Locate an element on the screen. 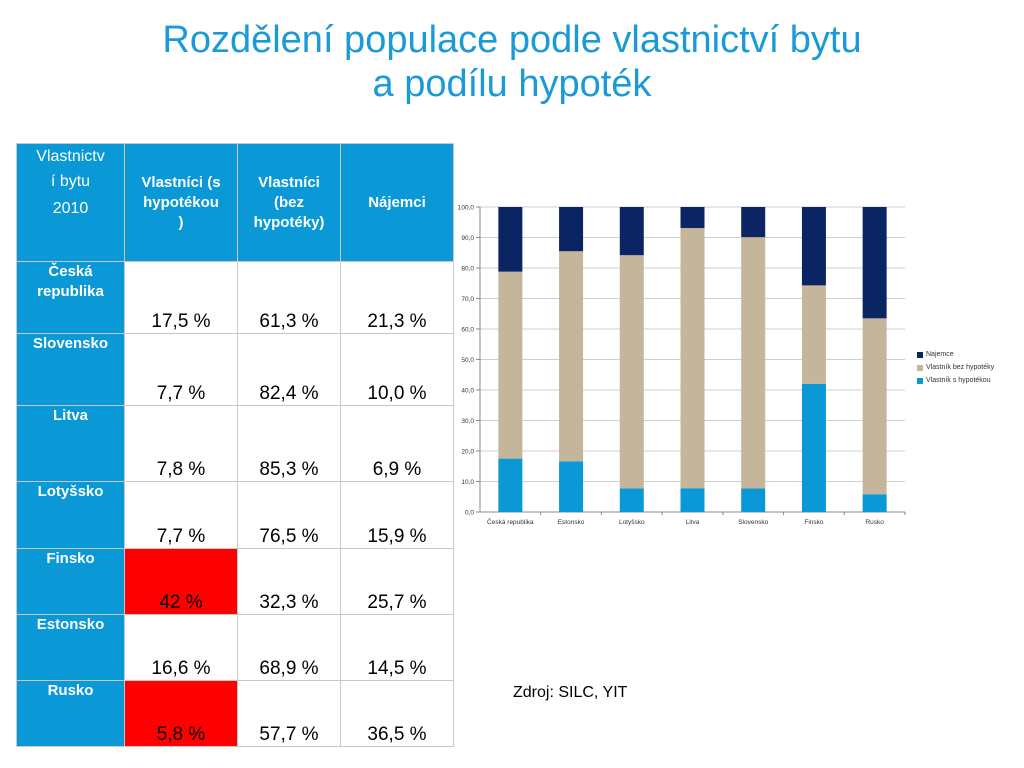  header-line: Nájemci is located at coordinates (397, 202).